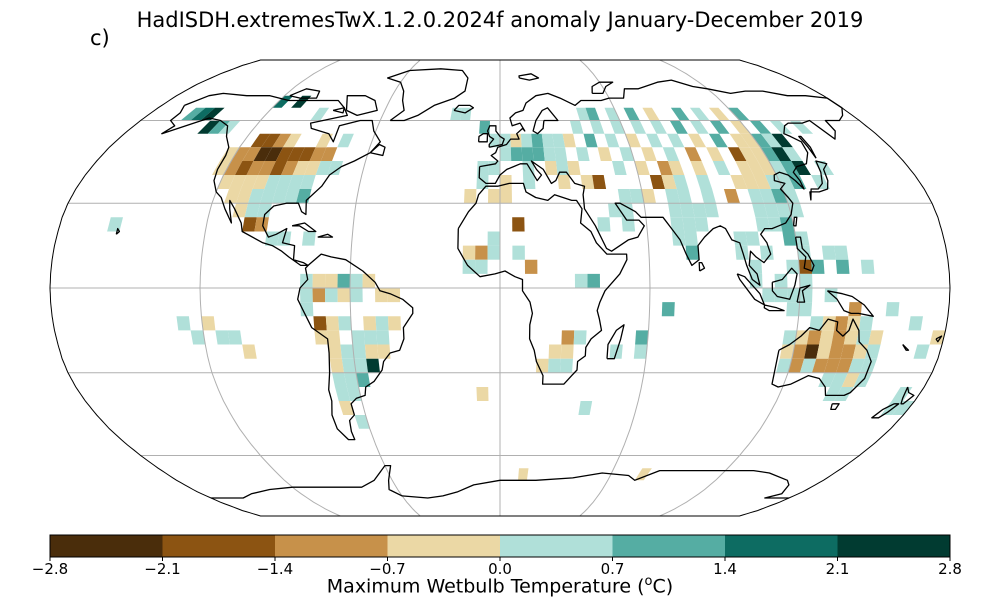  Describe the element at coordinates (500, 569) in the screenshot. I see `colorbar-tick-label: 0.0` at that location.